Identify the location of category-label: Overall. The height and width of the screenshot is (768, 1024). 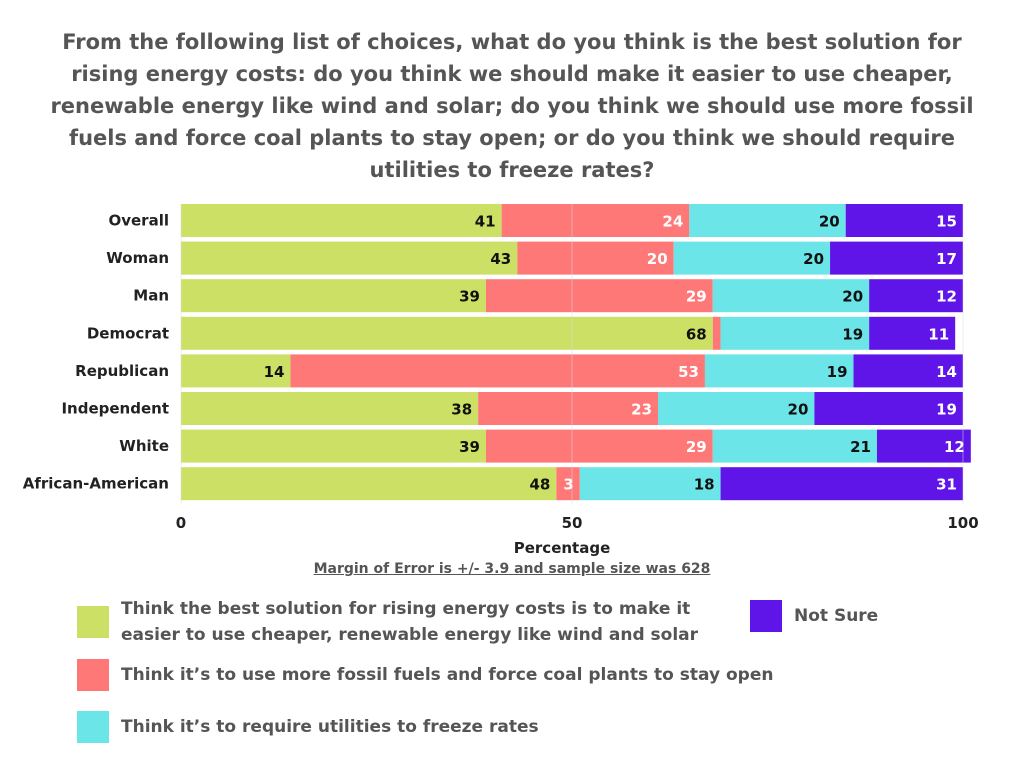
(138, 221).